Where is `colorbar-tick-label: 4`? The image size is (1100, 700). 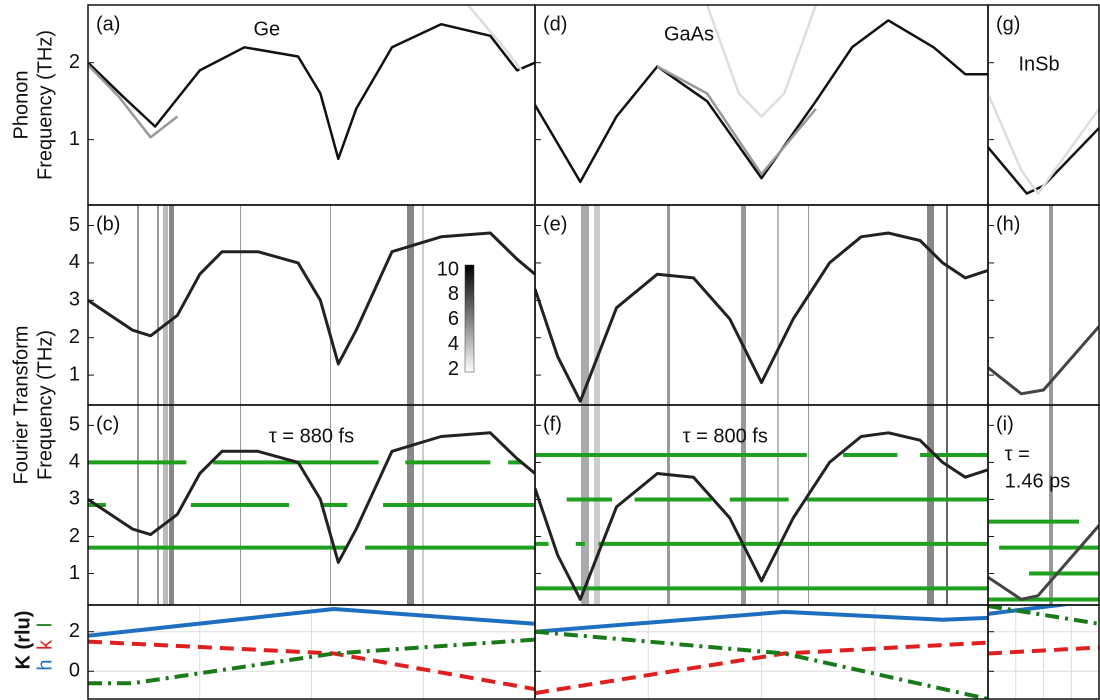 colorbar-tick-label: 4 is located at coordinates (453, 344).